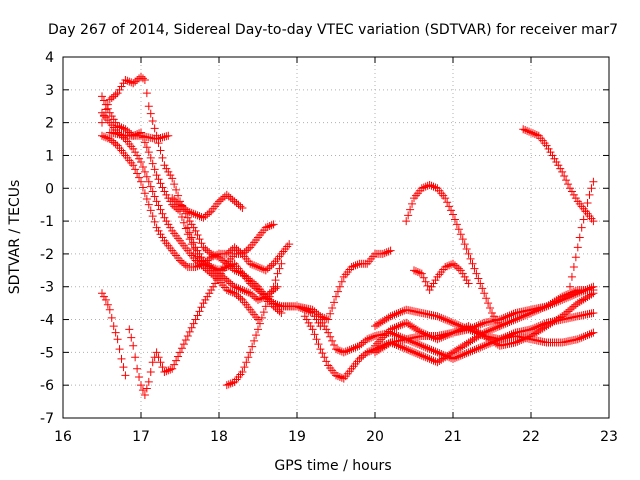  Describe the element at coordinates (47, 288) in the screenshot. I see `y-tick-label: -3` at that location.